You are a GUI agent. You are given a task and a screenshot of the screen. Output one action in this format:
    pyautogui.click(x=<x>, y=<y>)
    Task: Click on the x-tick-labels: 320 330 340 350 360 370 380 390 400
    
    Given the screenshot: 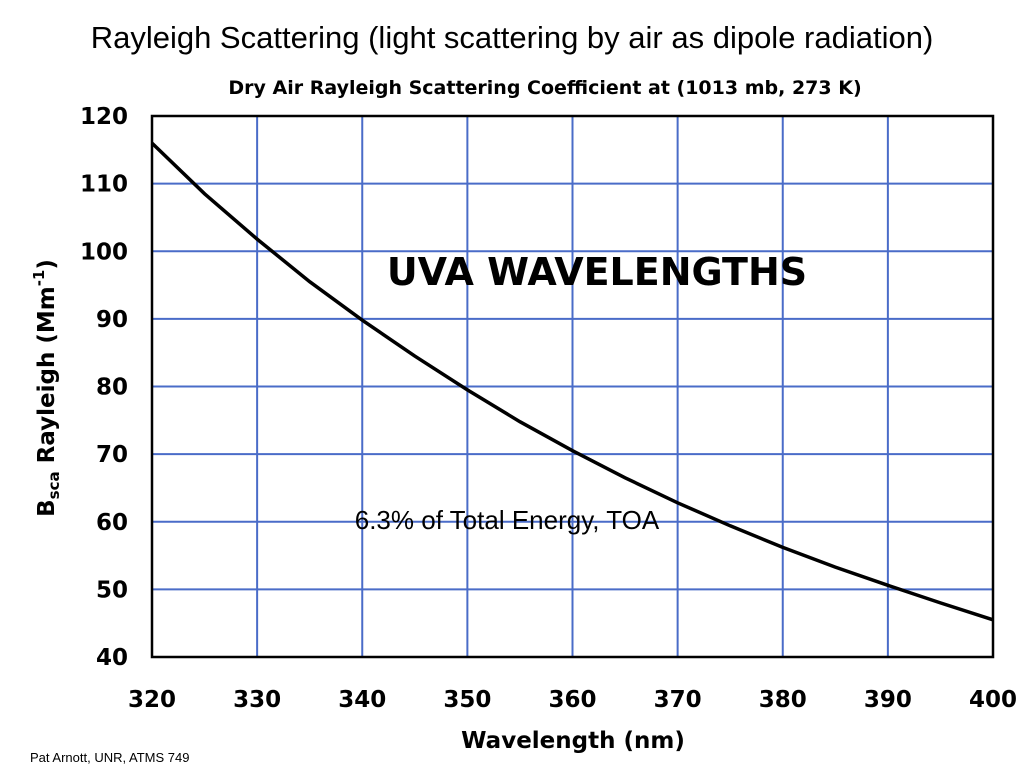 What is the action you would take?
    pyautogui.click(x=572, y=700)
    